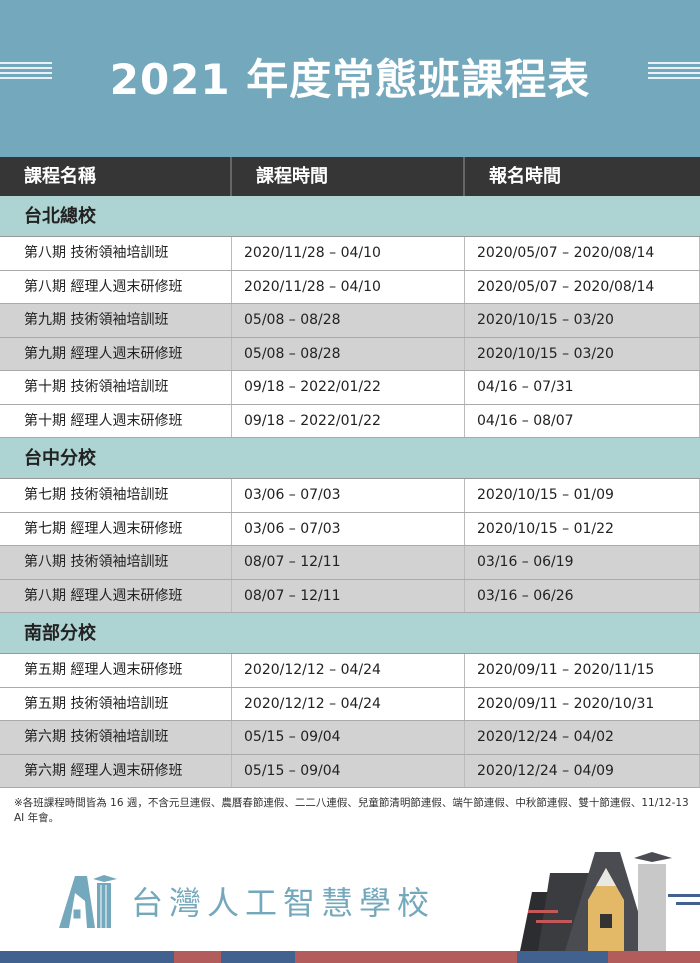 The image size is (700, 963). What do you see at coordinates (582, 670) in the screenshot?
I see `registration-time-cell: 2020/09/11 – 2020/11/15` at bounding box center [582, 670].